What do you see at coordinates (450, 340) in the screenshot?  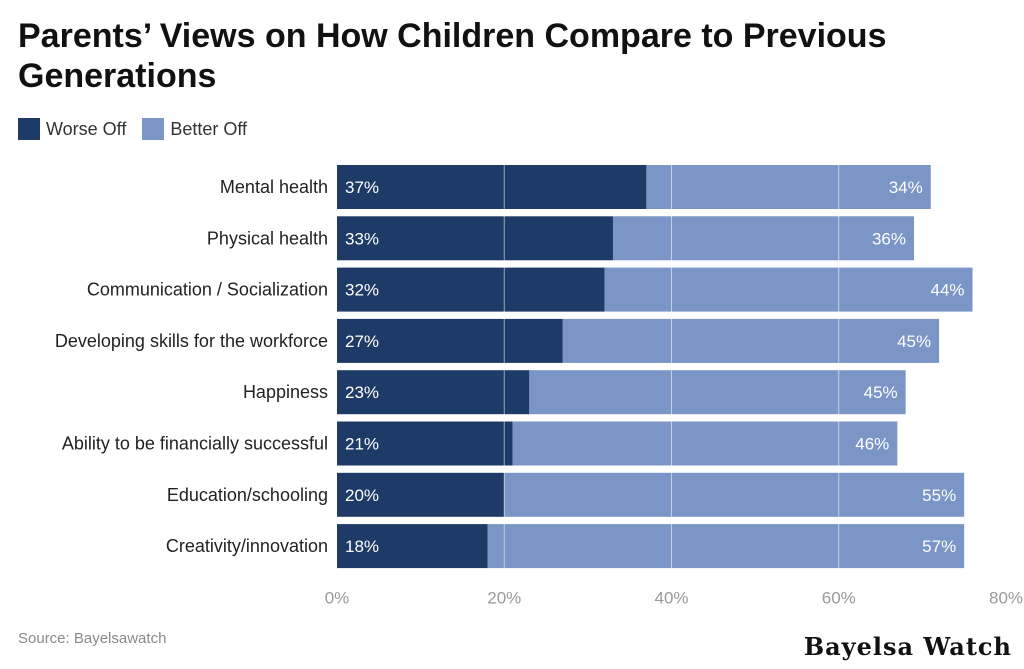 I see `bar-worse-off-developing-skills-for-the-workforce` at bounding box center [450, 340].